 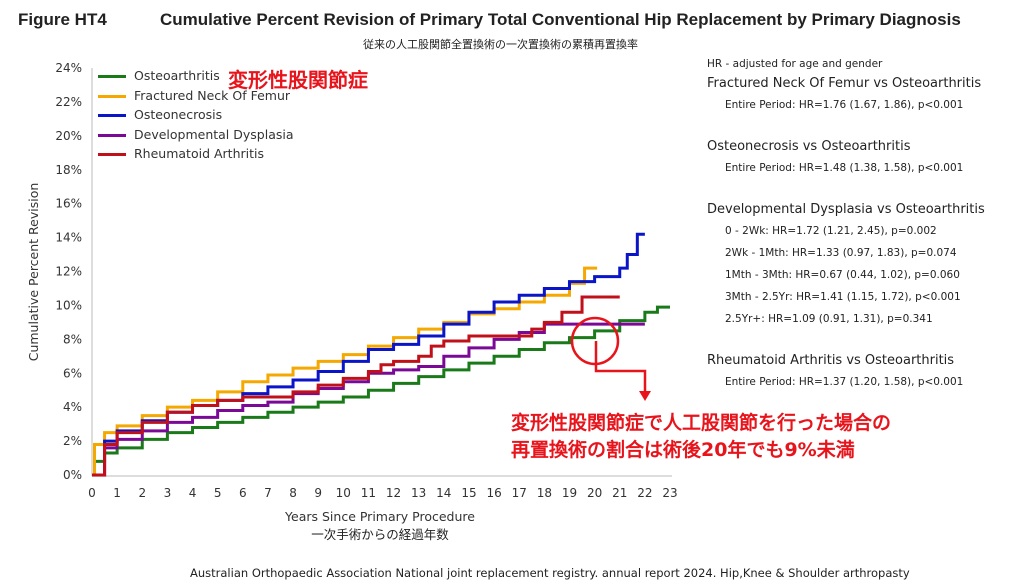 I want to click on y-tick-label: 22%, so click(x=68, y=102).